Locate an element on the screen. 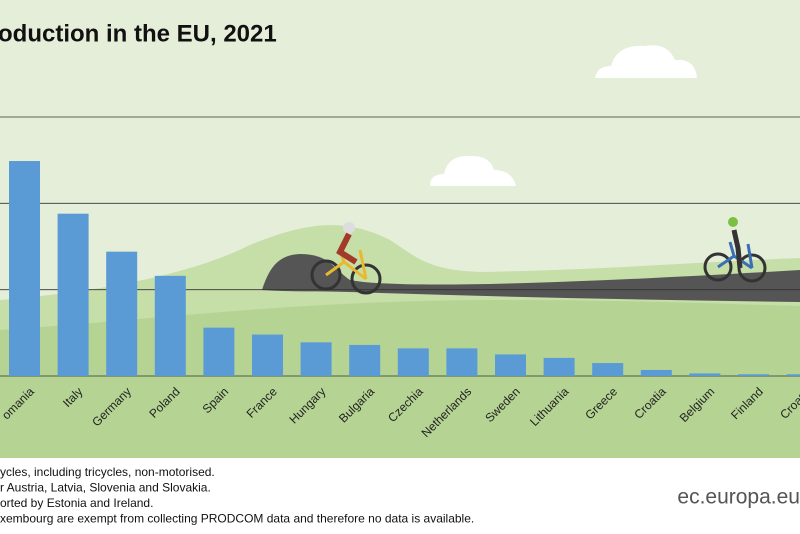 This screenshot has width=800, height=534. footer is located at coordinates (400, 496).